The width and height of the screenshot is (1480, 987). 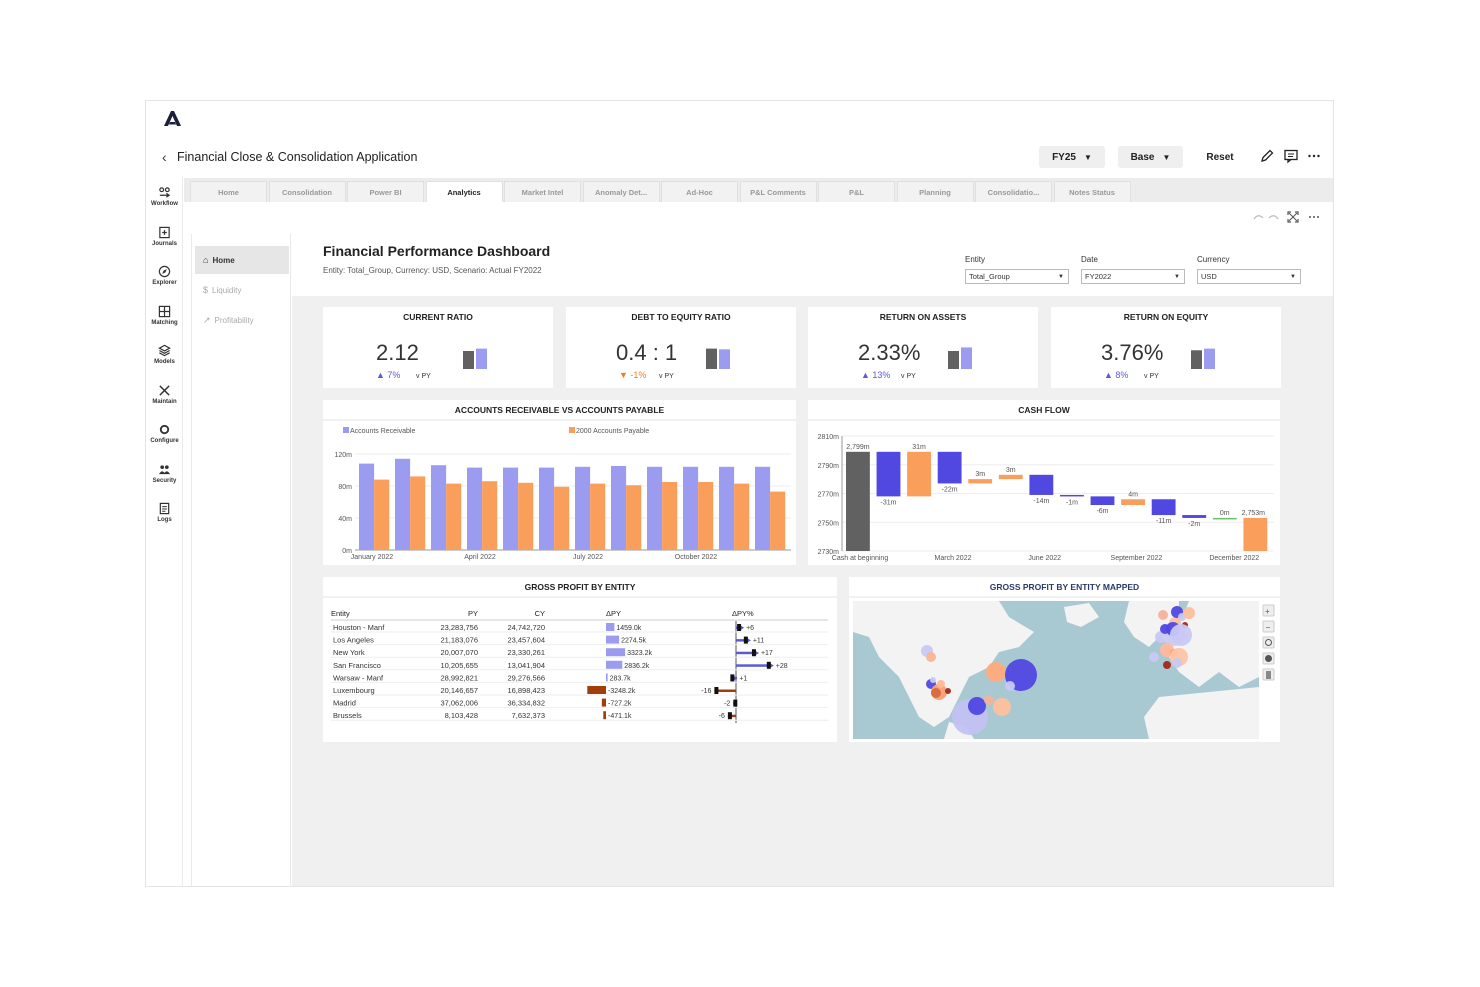 I want to click on nav-item-journals: Journals, so click(x=164, y=236).